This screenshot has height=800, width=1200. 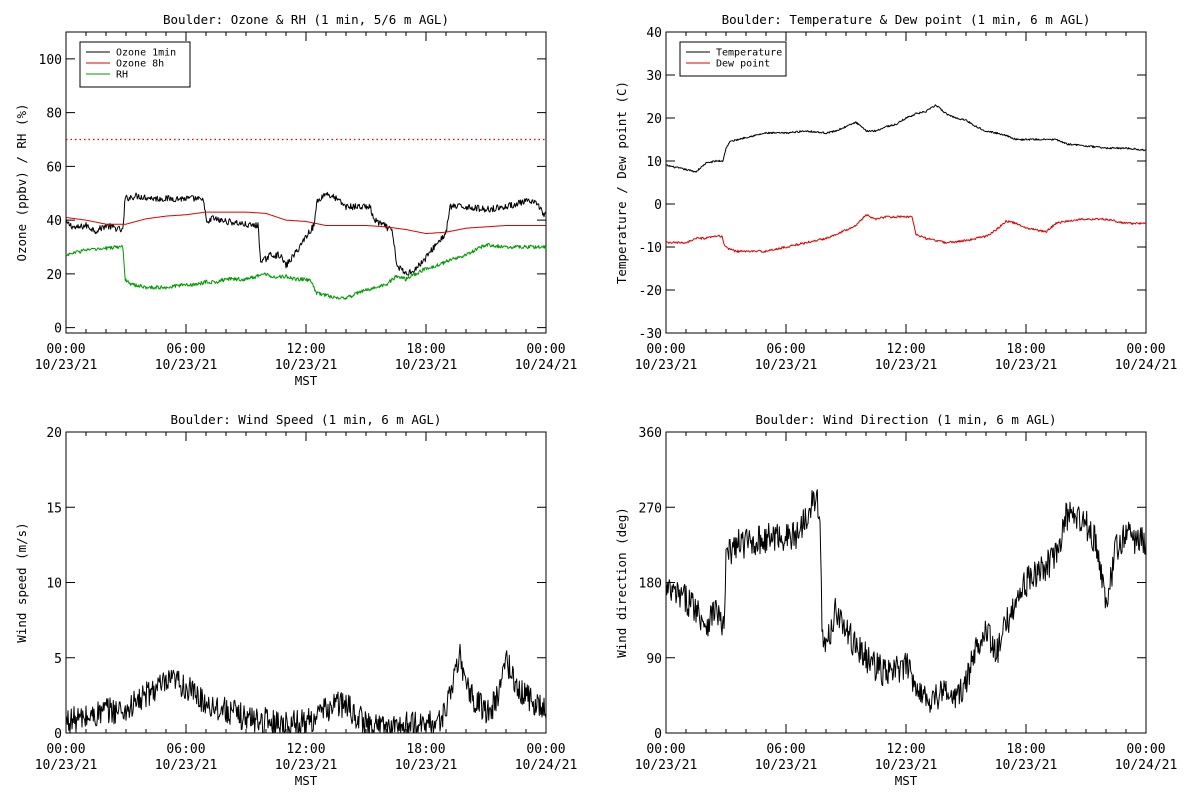 I want to click on series-line-ozone-1min, so click(x=306, y=233).